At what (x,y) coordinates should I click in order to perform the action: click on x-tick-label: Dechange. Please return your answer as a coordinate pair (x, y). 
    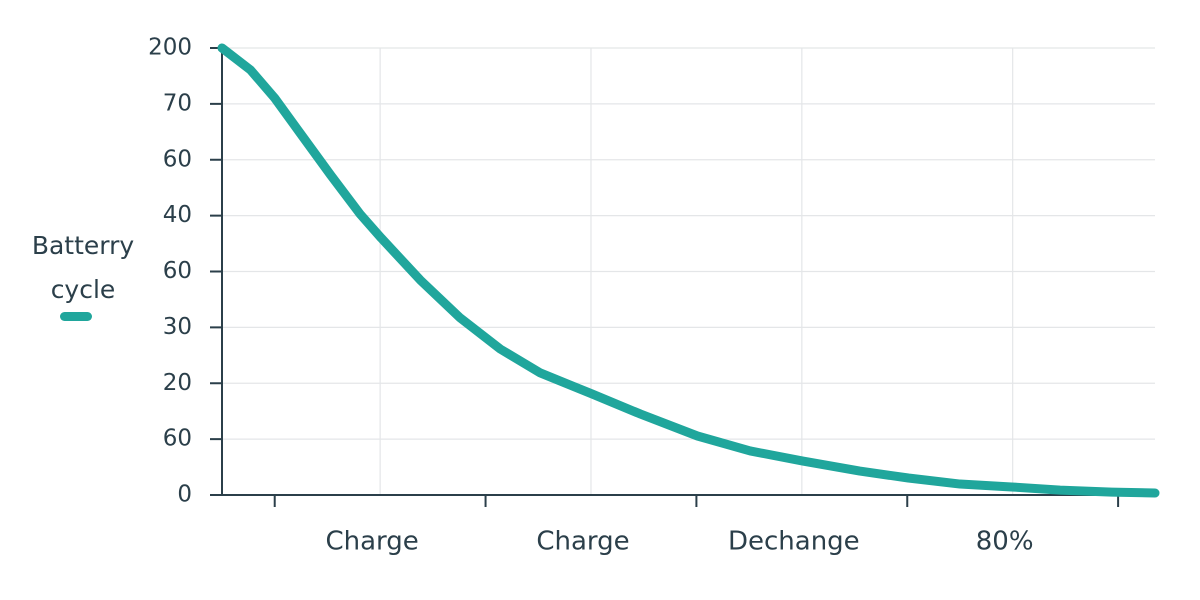
    Looking at the image, I should click on (794, 542).